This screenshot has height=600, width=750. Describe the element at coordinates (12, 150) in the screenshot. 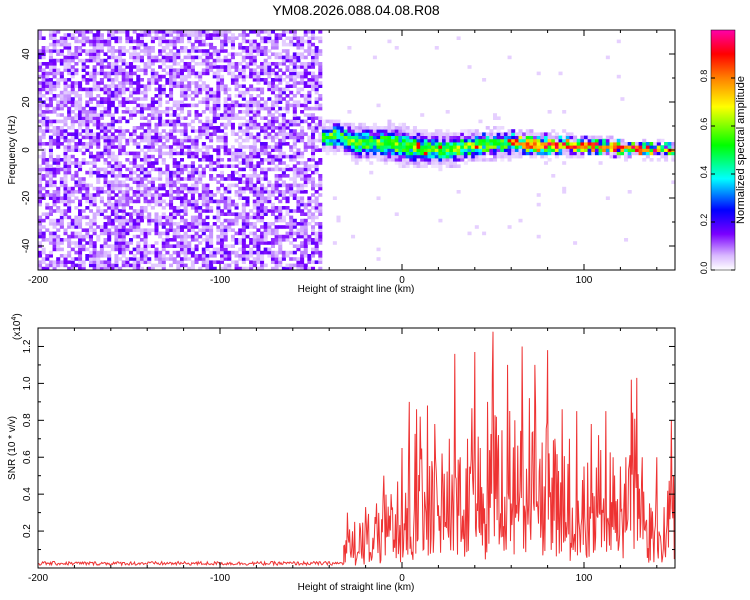

I see `spectrogram-y-label: Frequency (Hz)` at that location.